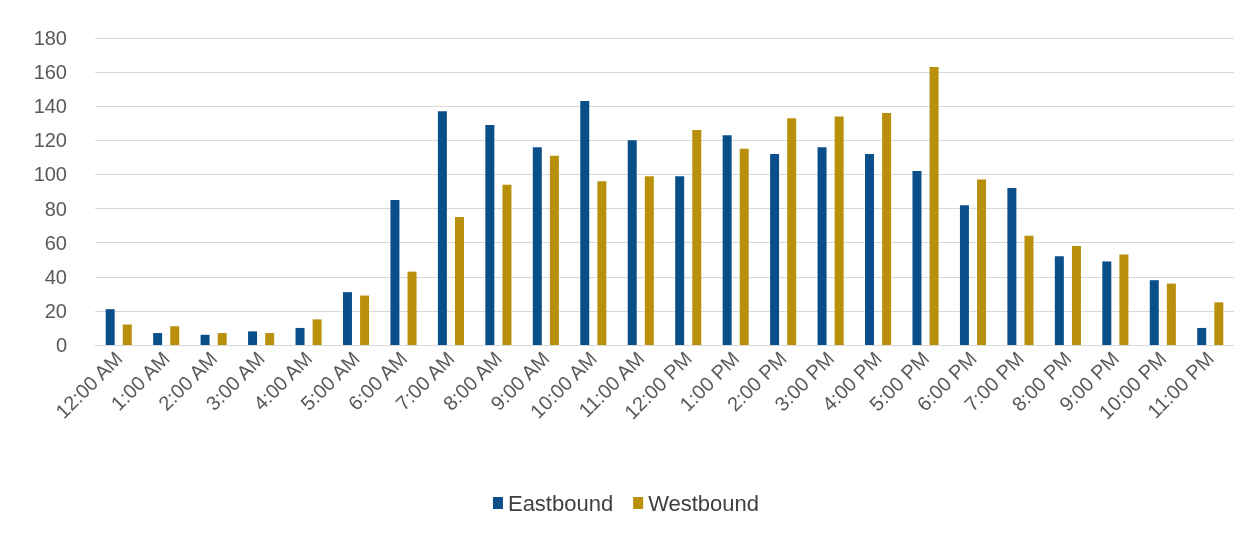 This screenshot has width=1252, height=537. Describe the element at coordinates (560, 503) in the screenshot. I see `legend-label: Eastbound` at that location.